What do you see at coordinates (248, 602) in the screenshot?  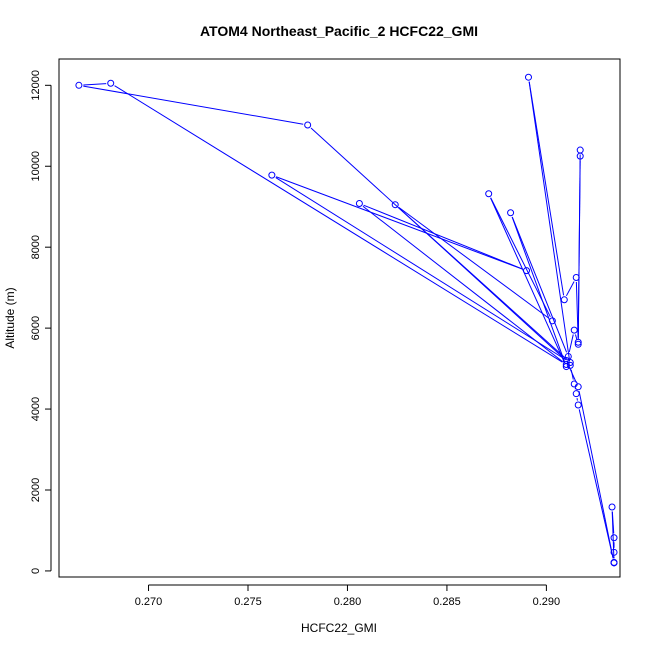 I see `x-tick-label: 0.275` at bounding box center [248, 602].